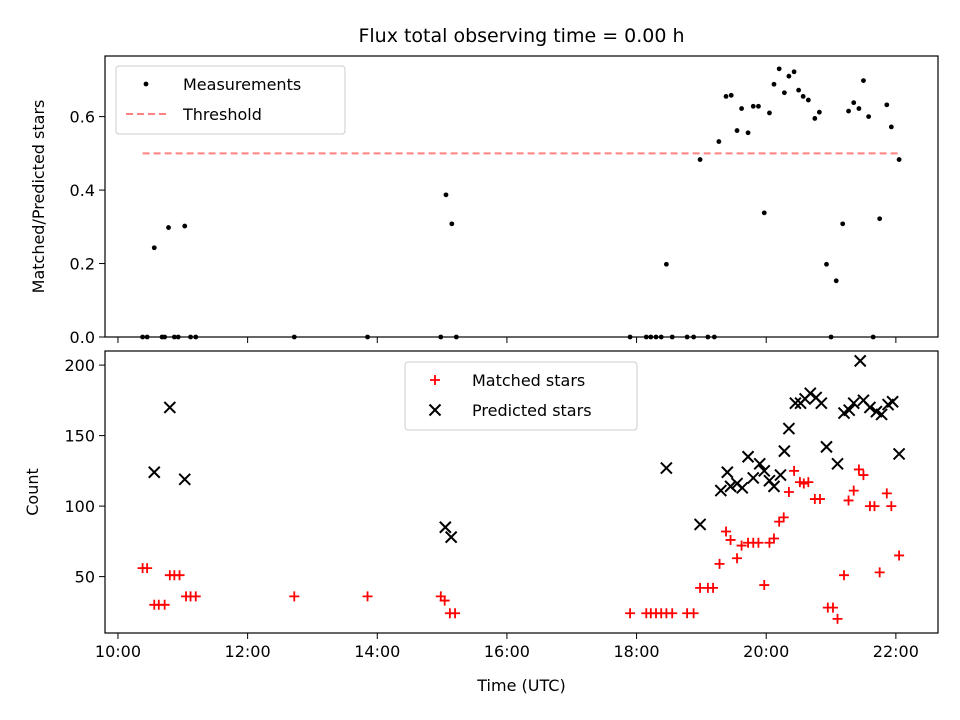  I want to click on y-tick-label: 50, so click(85, 577).